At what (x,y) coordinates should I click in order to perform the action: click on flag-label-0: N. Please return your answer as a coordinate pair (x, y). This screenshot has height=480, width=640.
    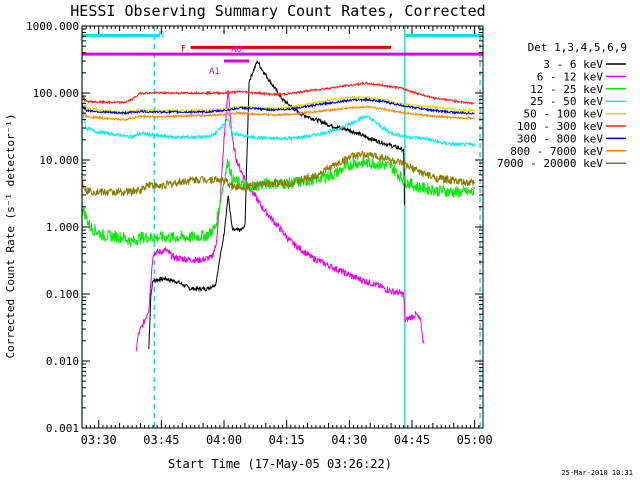
    Looking at the image, I should click on (161, 36).